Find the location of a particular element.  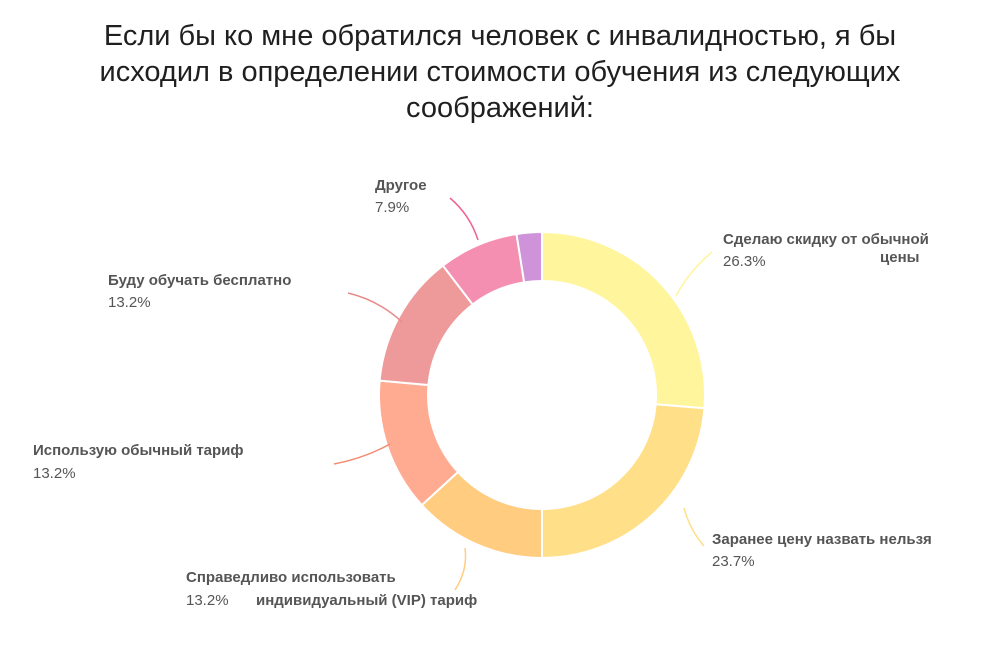

slice-value-label-5: 7.9% is located at coordinates (392, 207).